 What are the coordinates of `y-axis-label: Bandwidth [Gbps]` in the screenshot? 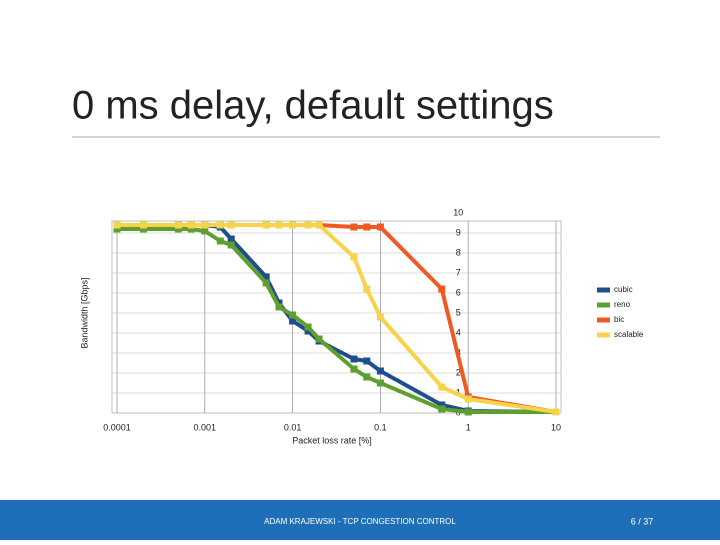 It's located at (84, 312).